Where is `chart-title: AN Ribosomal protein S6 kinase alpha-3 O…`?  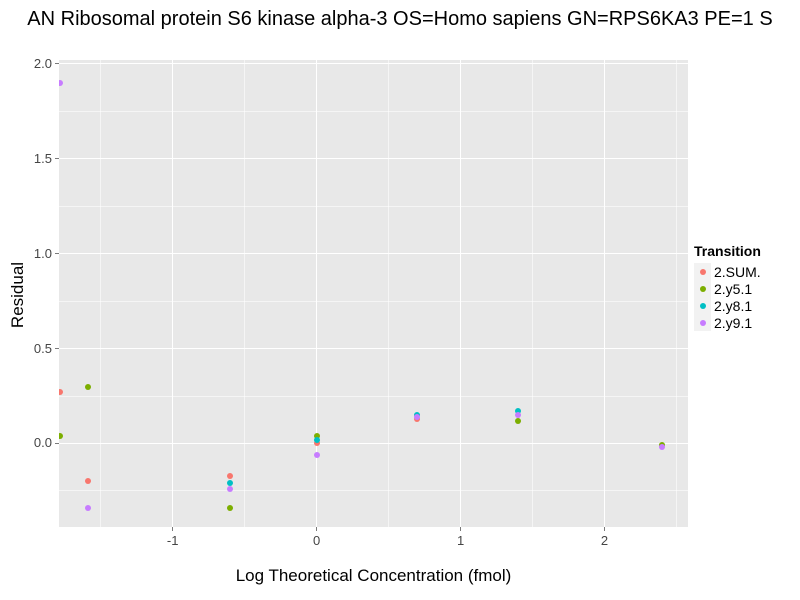
chart-title: AN Ribosomal protein S6 kinase alpha-3 O… is located at coordinates (400, 19).